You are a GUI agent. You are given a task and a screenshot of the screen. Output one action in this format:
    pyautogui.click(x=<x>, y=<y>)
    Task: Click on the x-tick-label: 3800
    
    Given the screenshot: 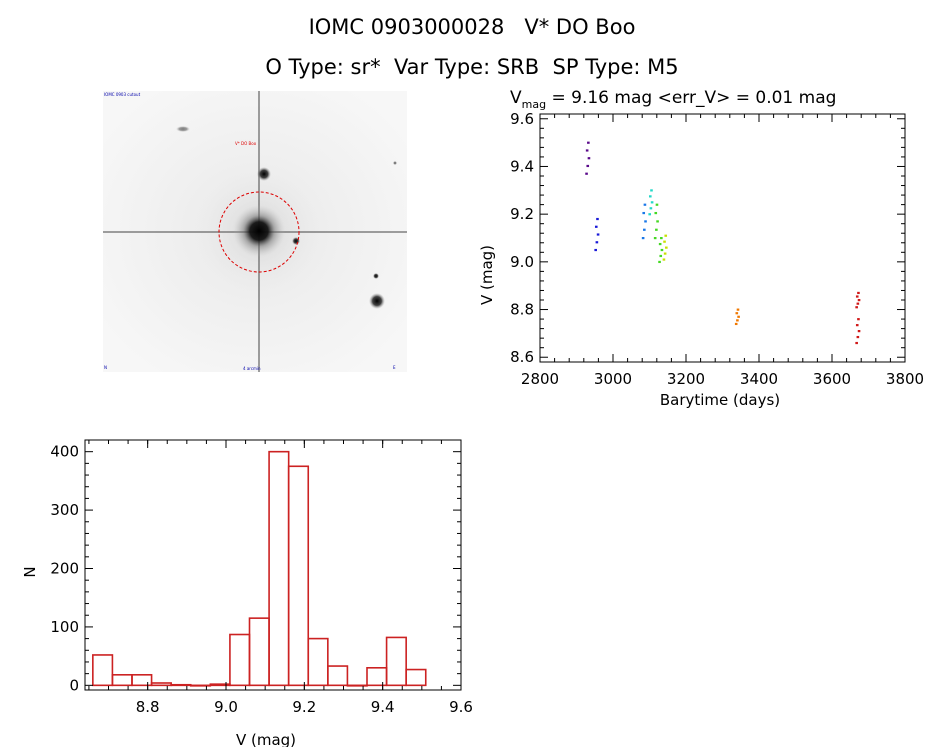 What is the action you would take?
    pyautogui.click(x=905, y=379)
    